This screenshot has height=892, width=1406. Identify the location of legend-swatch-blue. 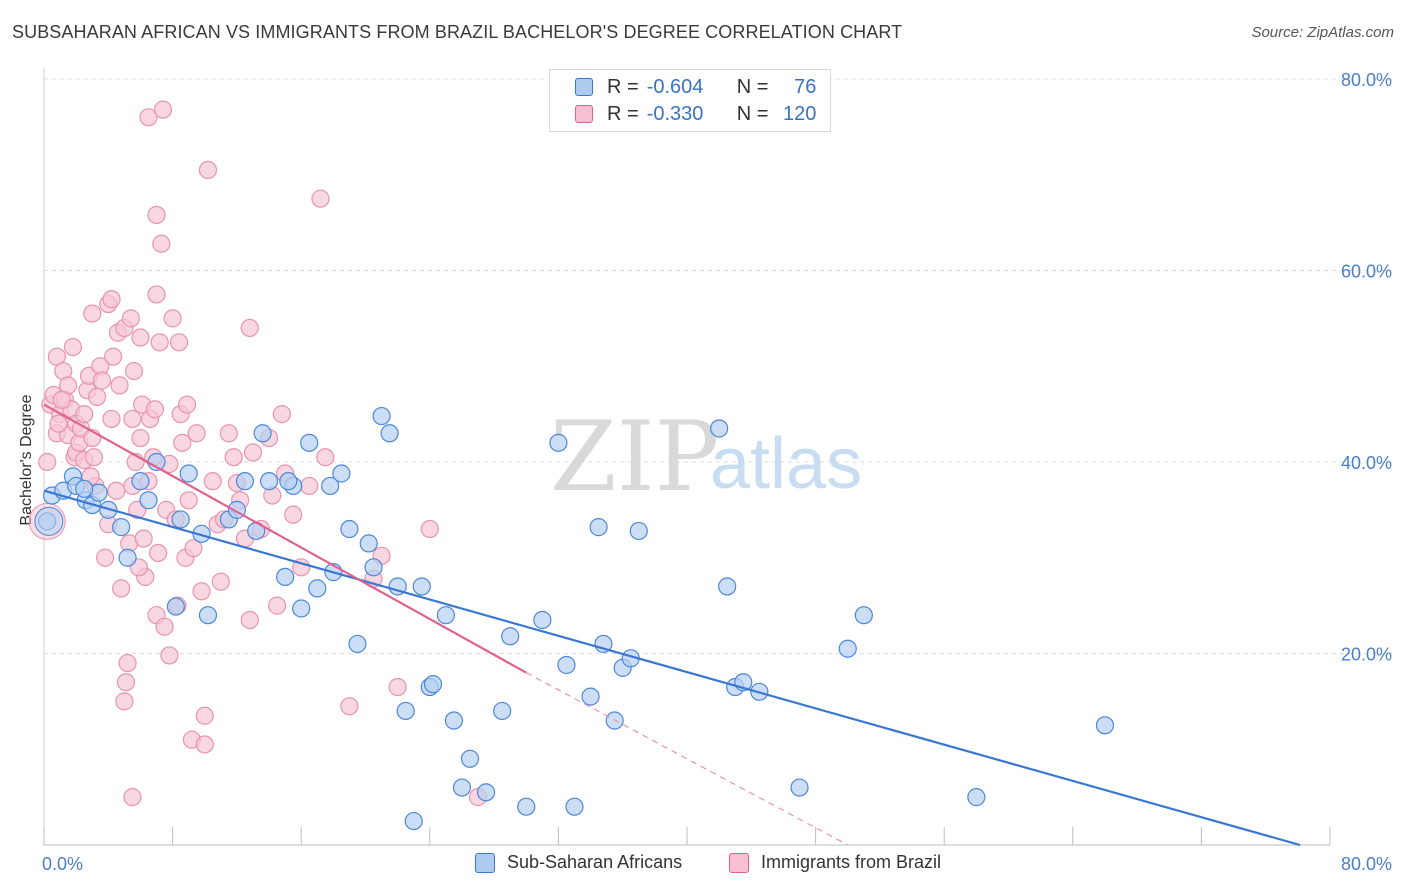
(485, 862).